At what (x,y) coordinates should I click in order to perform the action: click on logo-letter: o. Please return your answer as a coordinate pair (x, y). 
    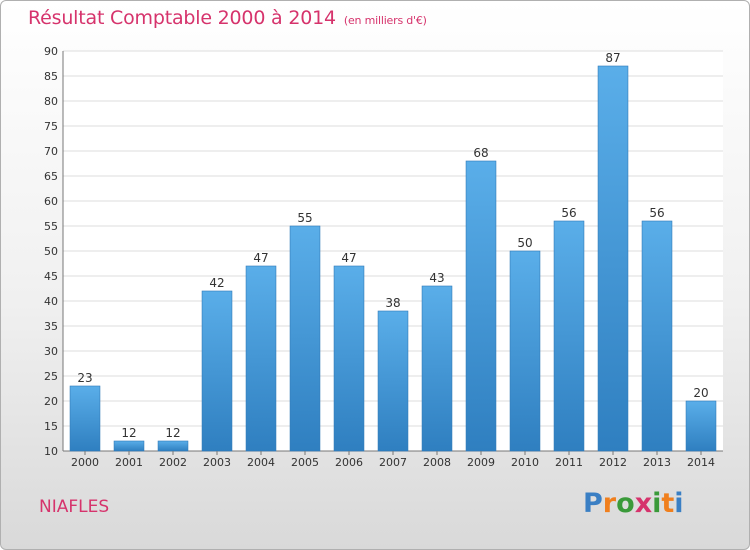
    Looking at the image, I should click on (625, 503).